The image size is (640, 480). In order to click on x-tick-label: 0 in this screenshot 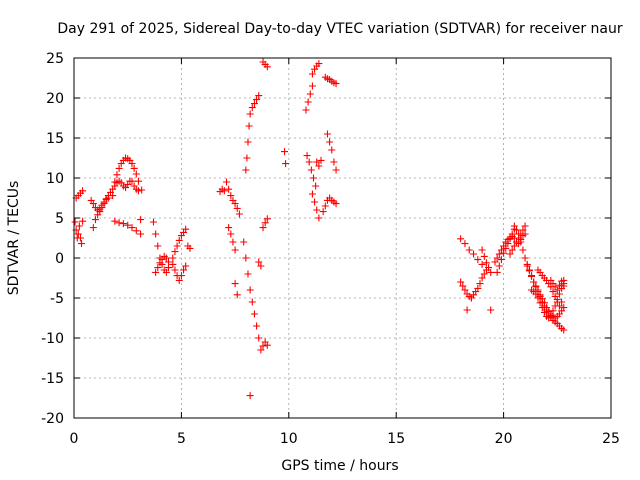, I will do `click(74, 439)`.